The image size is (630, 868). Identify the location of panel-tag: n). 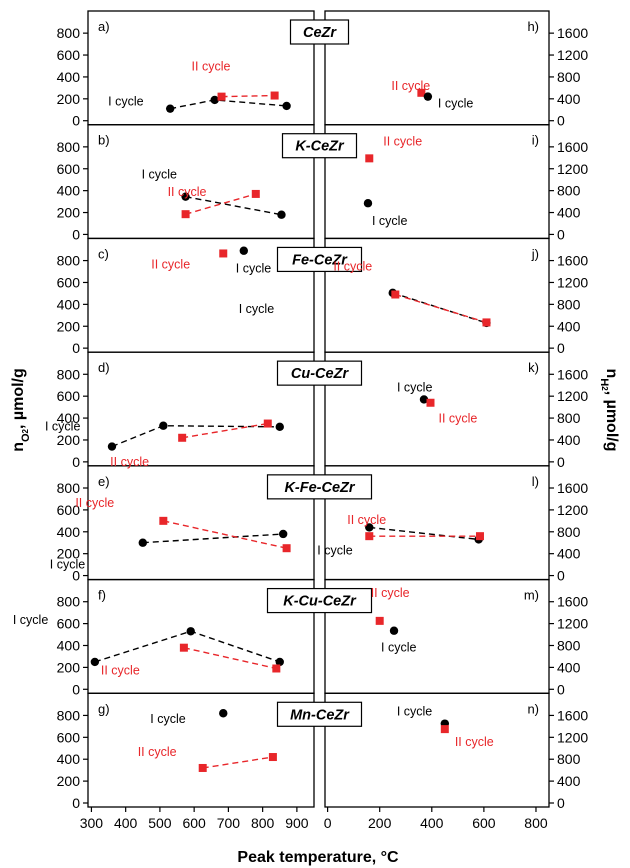
(533, 708).